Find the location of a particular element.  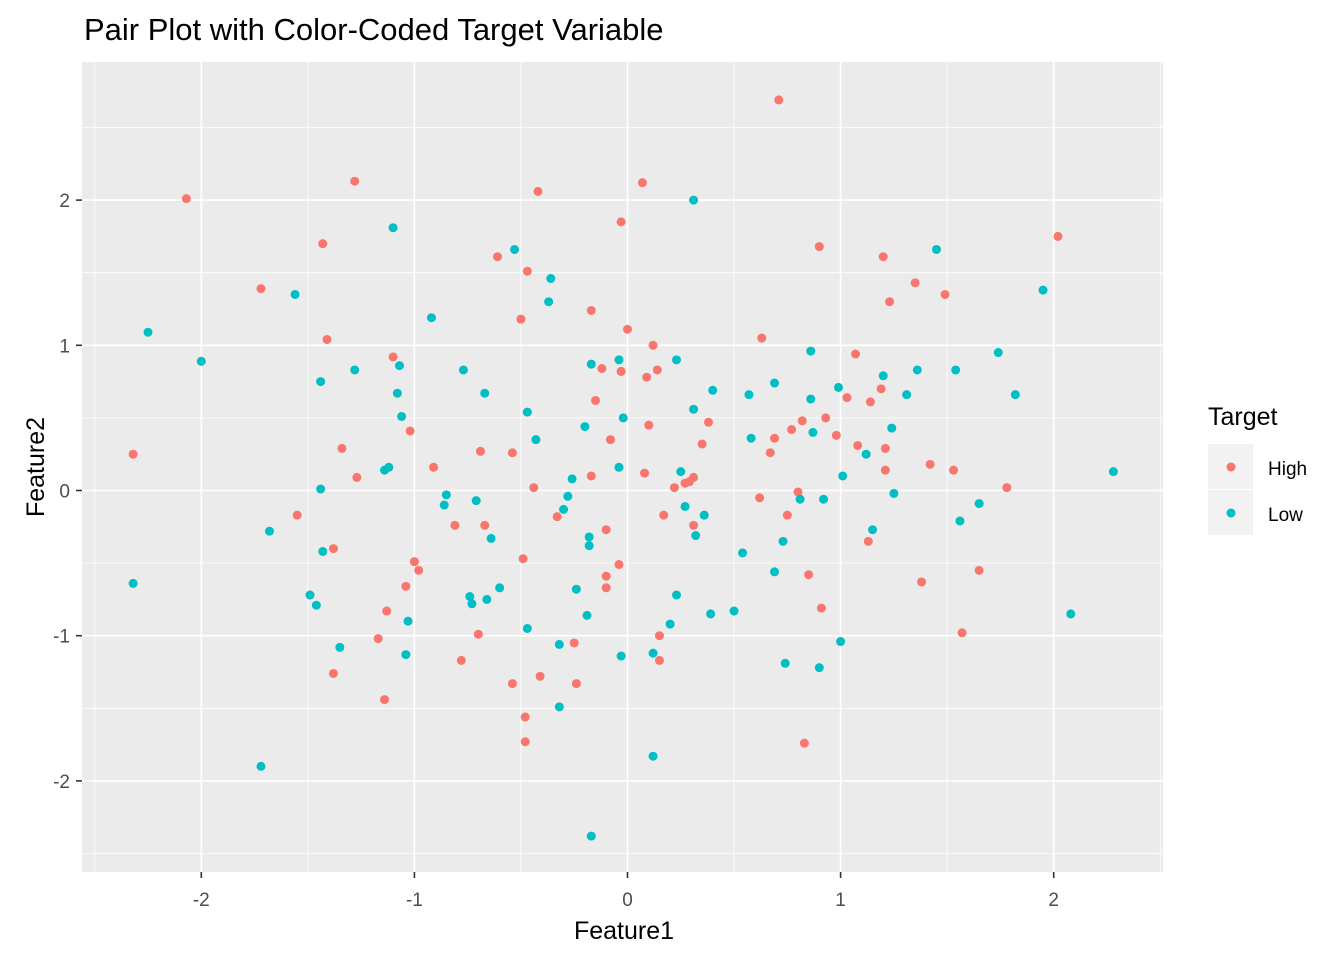

y-tick-label: -2 is located at coordinates (61, 782).